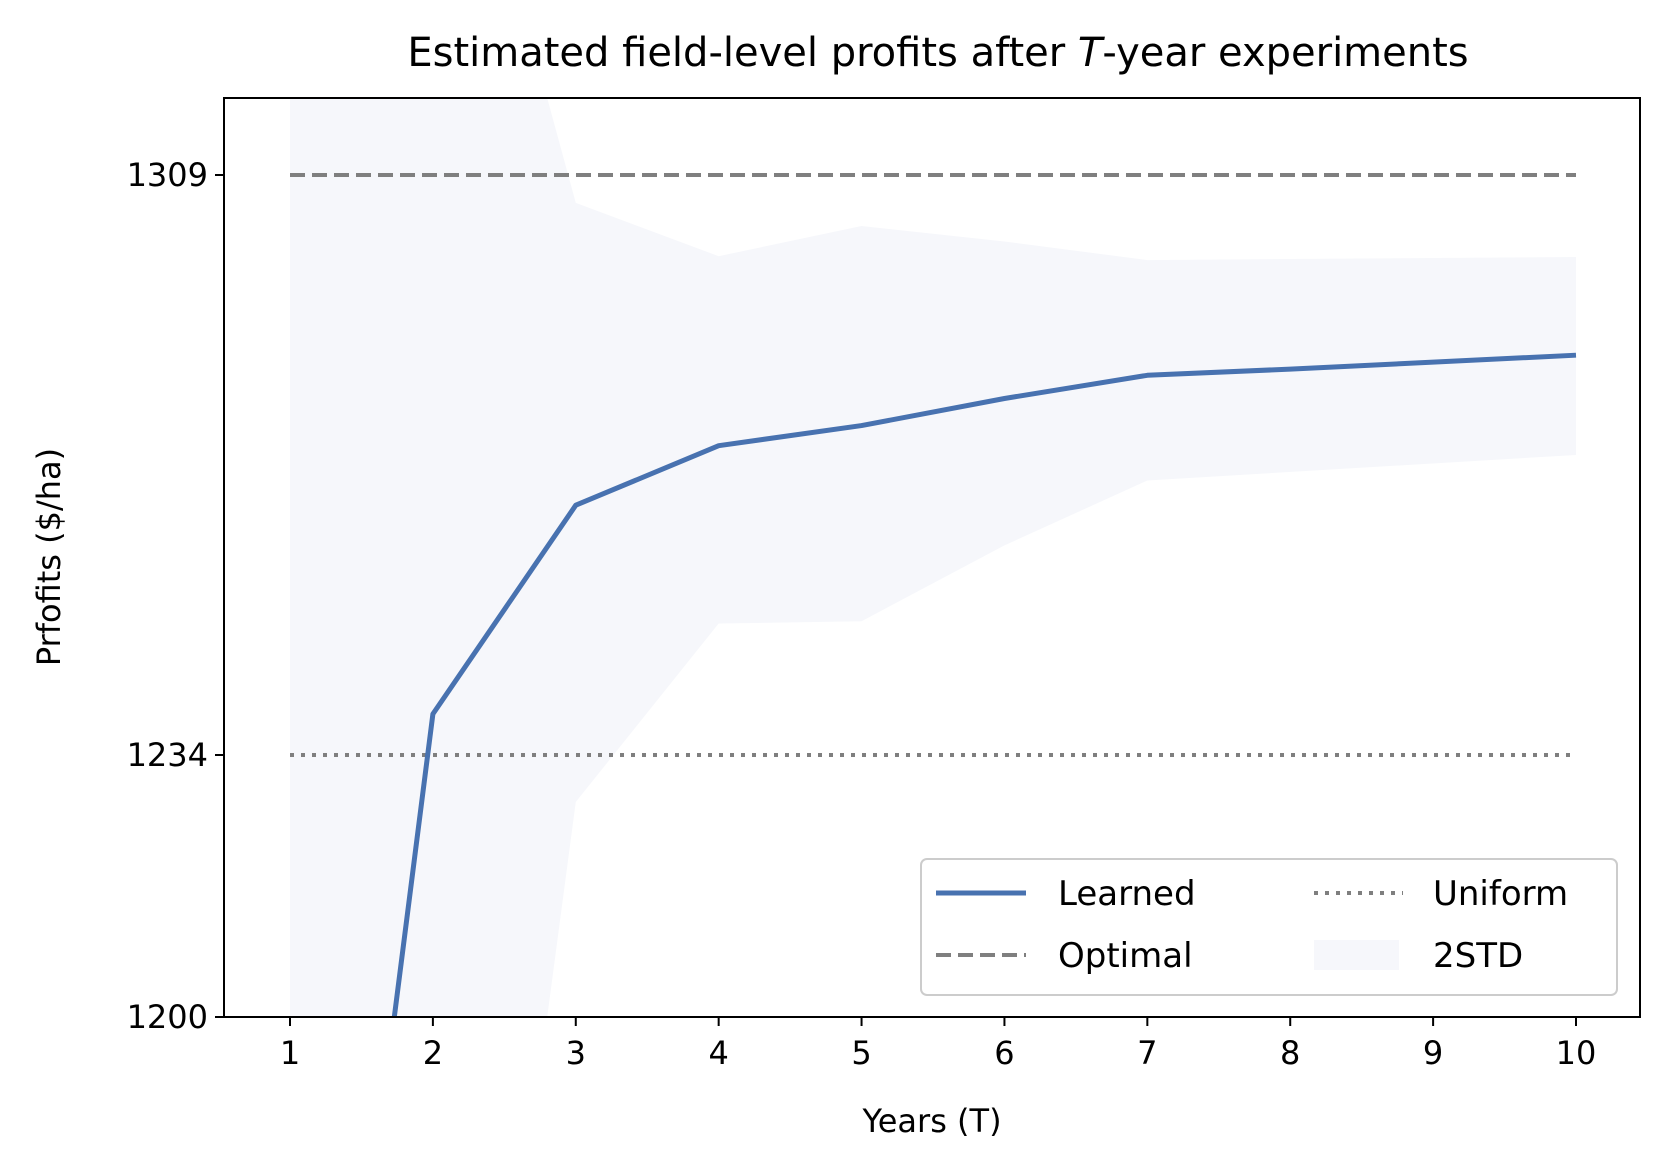  I want to click on legend: Learned Optimal Uniform 2STD, so click(1269, 927).